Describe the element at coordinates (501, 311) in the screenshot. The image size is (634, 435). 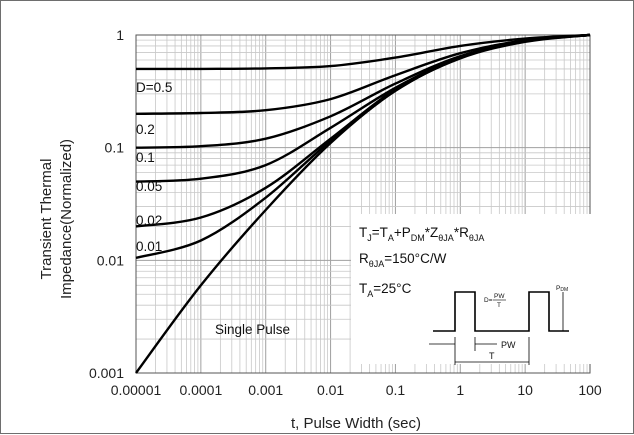
I see `pulse-waveform-diagram` at that location.